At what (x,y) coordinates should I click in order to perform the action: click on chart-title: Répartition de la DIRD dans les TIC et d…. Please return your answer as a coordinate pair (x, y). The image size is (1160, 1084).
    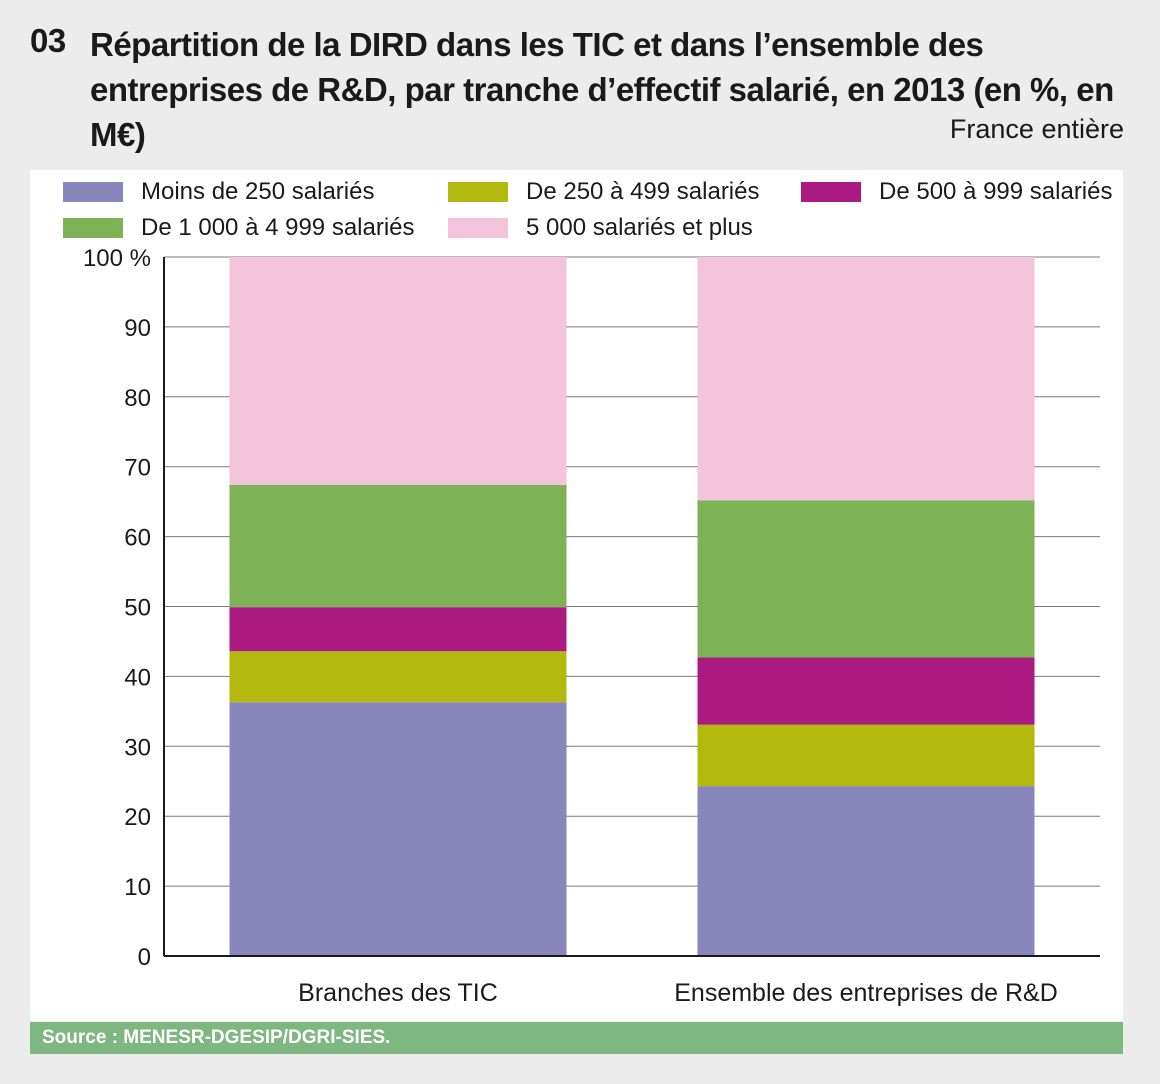
    Looking at the image, I should click on (602, 89).